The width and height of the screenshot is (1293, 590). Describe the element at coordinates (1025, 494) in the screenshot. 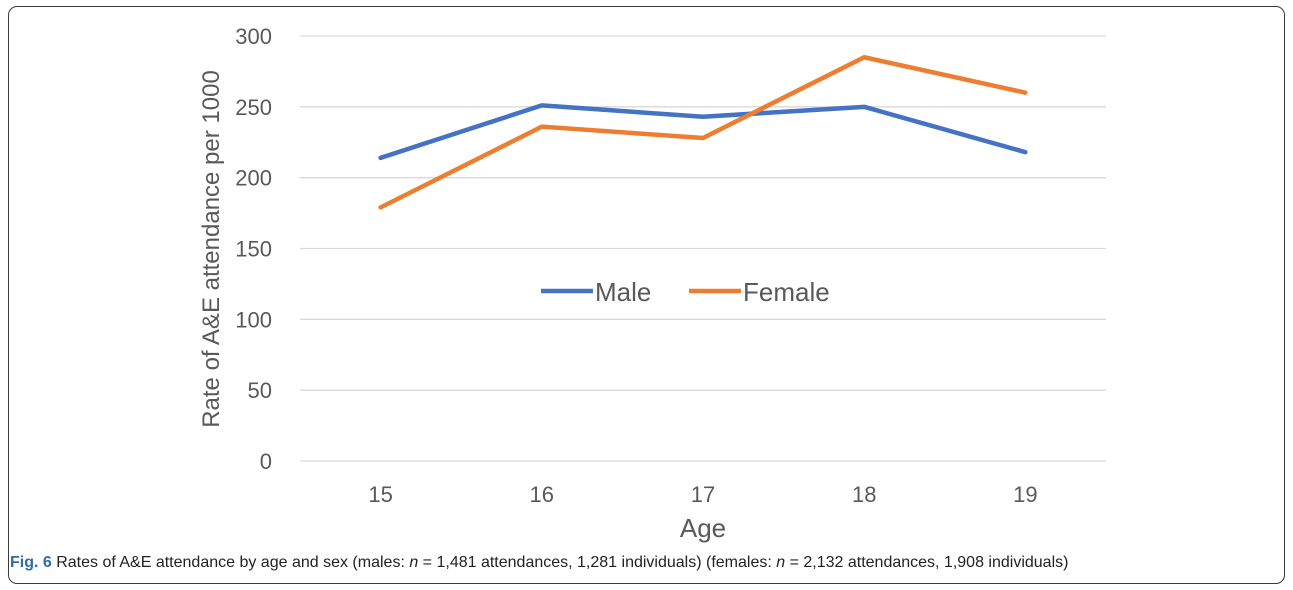

I see `x-tick-label: 19` at that location.